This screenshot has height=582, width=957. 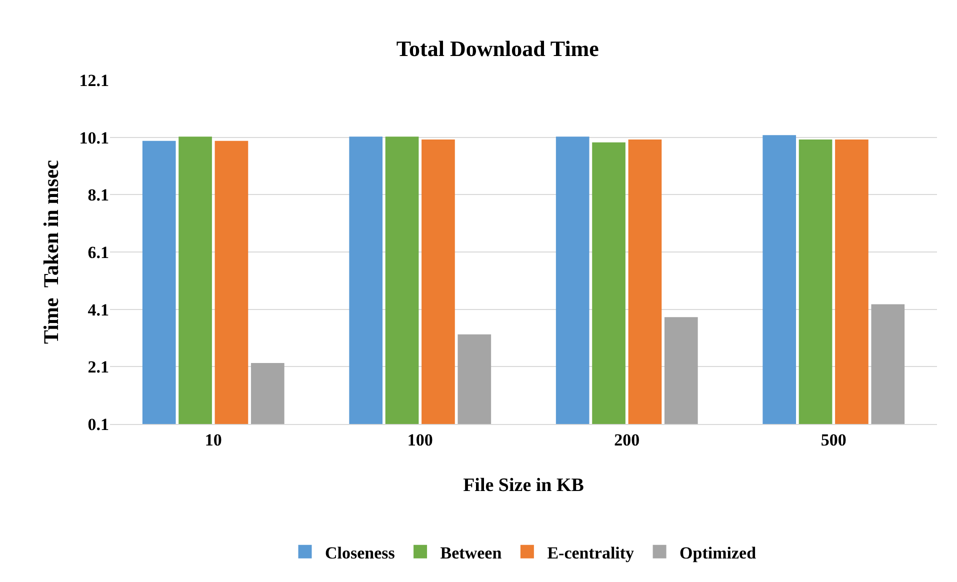 What do you see at coordinates (833, 440) in the screenshot?
I see `x-tick-label: 500` at bounding box center [833, 440].